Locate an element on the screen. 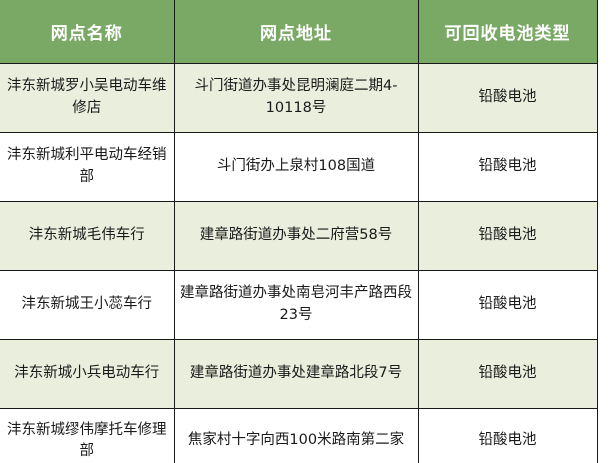  table-header: 网点名称 网点地址 可回收电池类型 is located at coordinates (299, 32).